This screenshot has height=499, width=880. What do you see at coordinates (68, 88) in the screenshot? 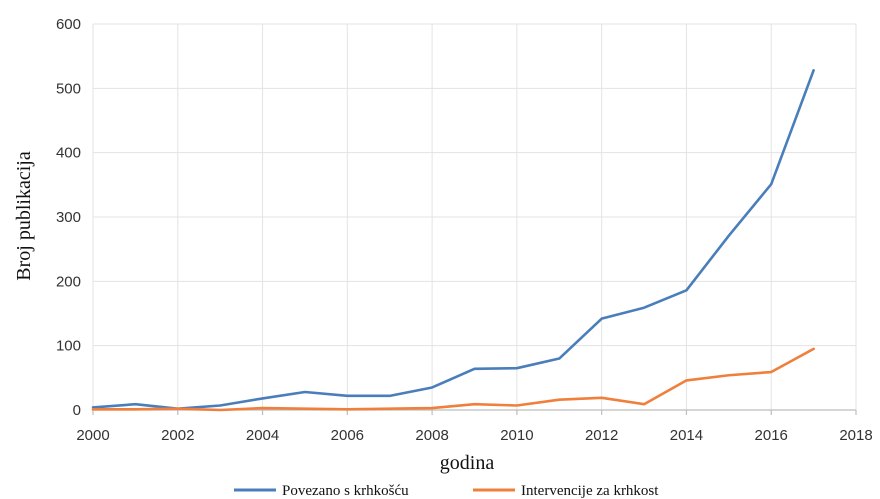
I see `y-tick-label: 500` at bounding box center [68, 88].